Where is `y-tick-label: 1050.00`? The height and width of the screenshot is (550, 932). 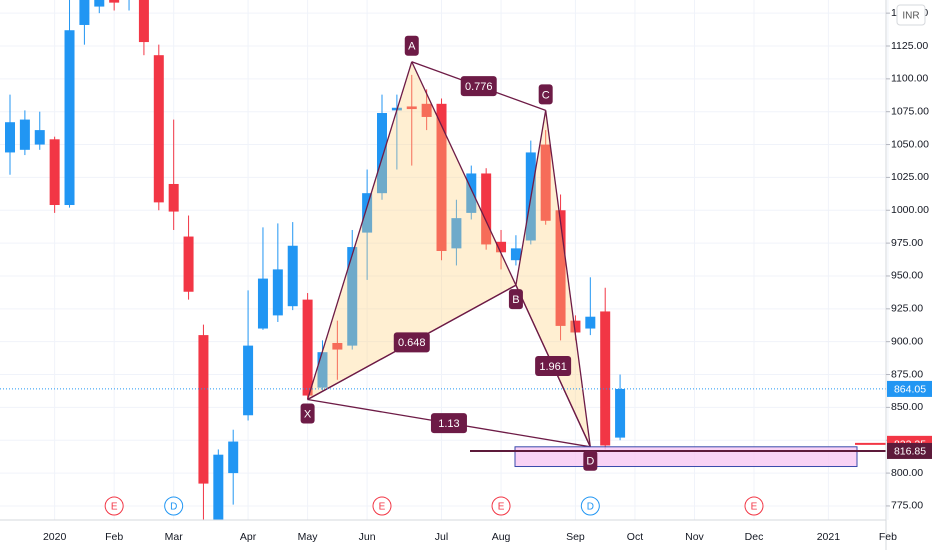
y-tick-label: 1050.00 is located at coordinates (910, 144).